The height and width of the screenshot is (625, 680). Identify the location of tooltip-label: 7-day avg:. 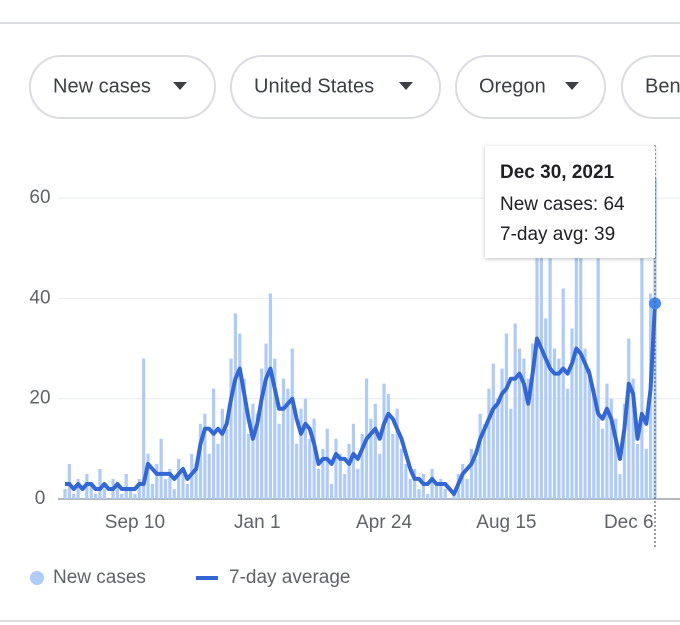
(544, 234).